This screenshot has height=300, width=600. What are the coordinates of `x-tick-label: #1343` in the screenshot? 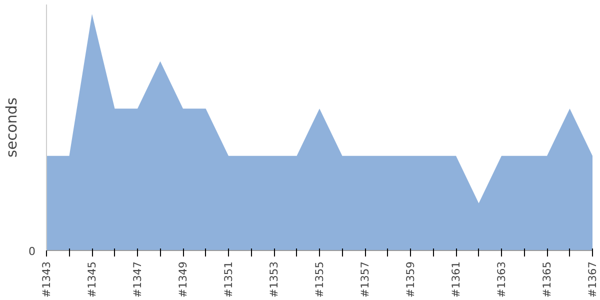 It's located at (46, 279).